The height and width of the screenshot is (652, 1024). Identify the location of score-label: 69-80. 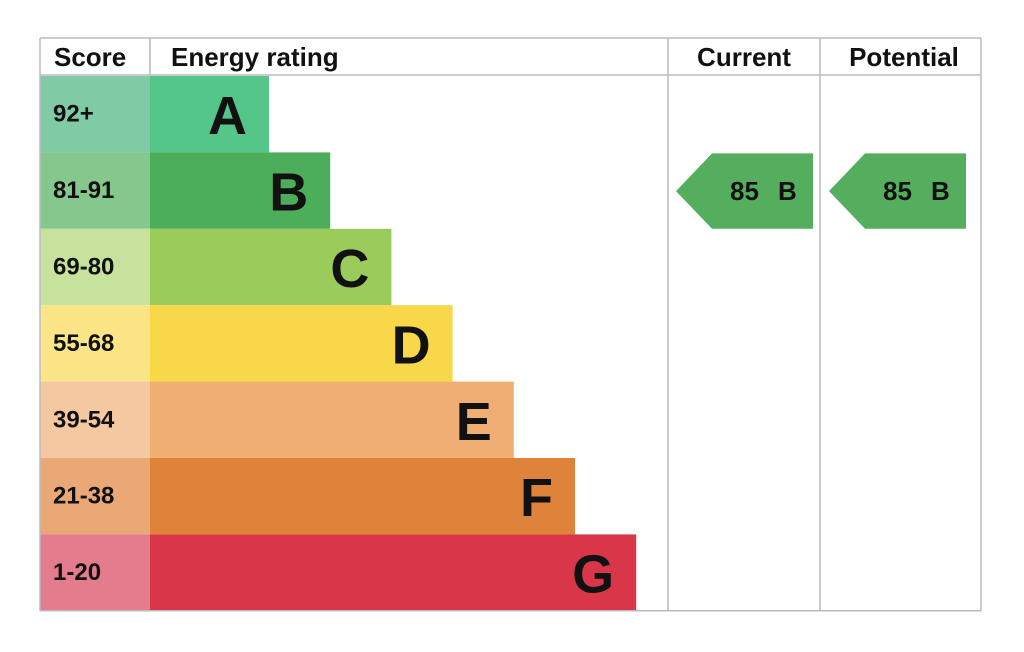
(83, 267).